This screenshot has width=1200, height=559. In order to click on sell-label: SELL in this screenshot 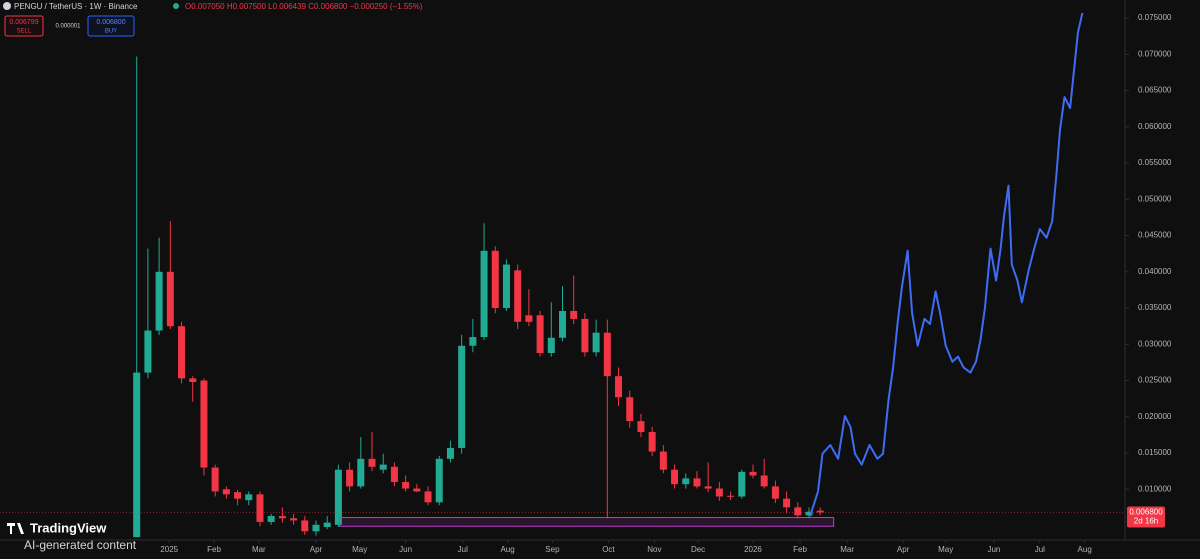, I will do `click(24, 32)`.